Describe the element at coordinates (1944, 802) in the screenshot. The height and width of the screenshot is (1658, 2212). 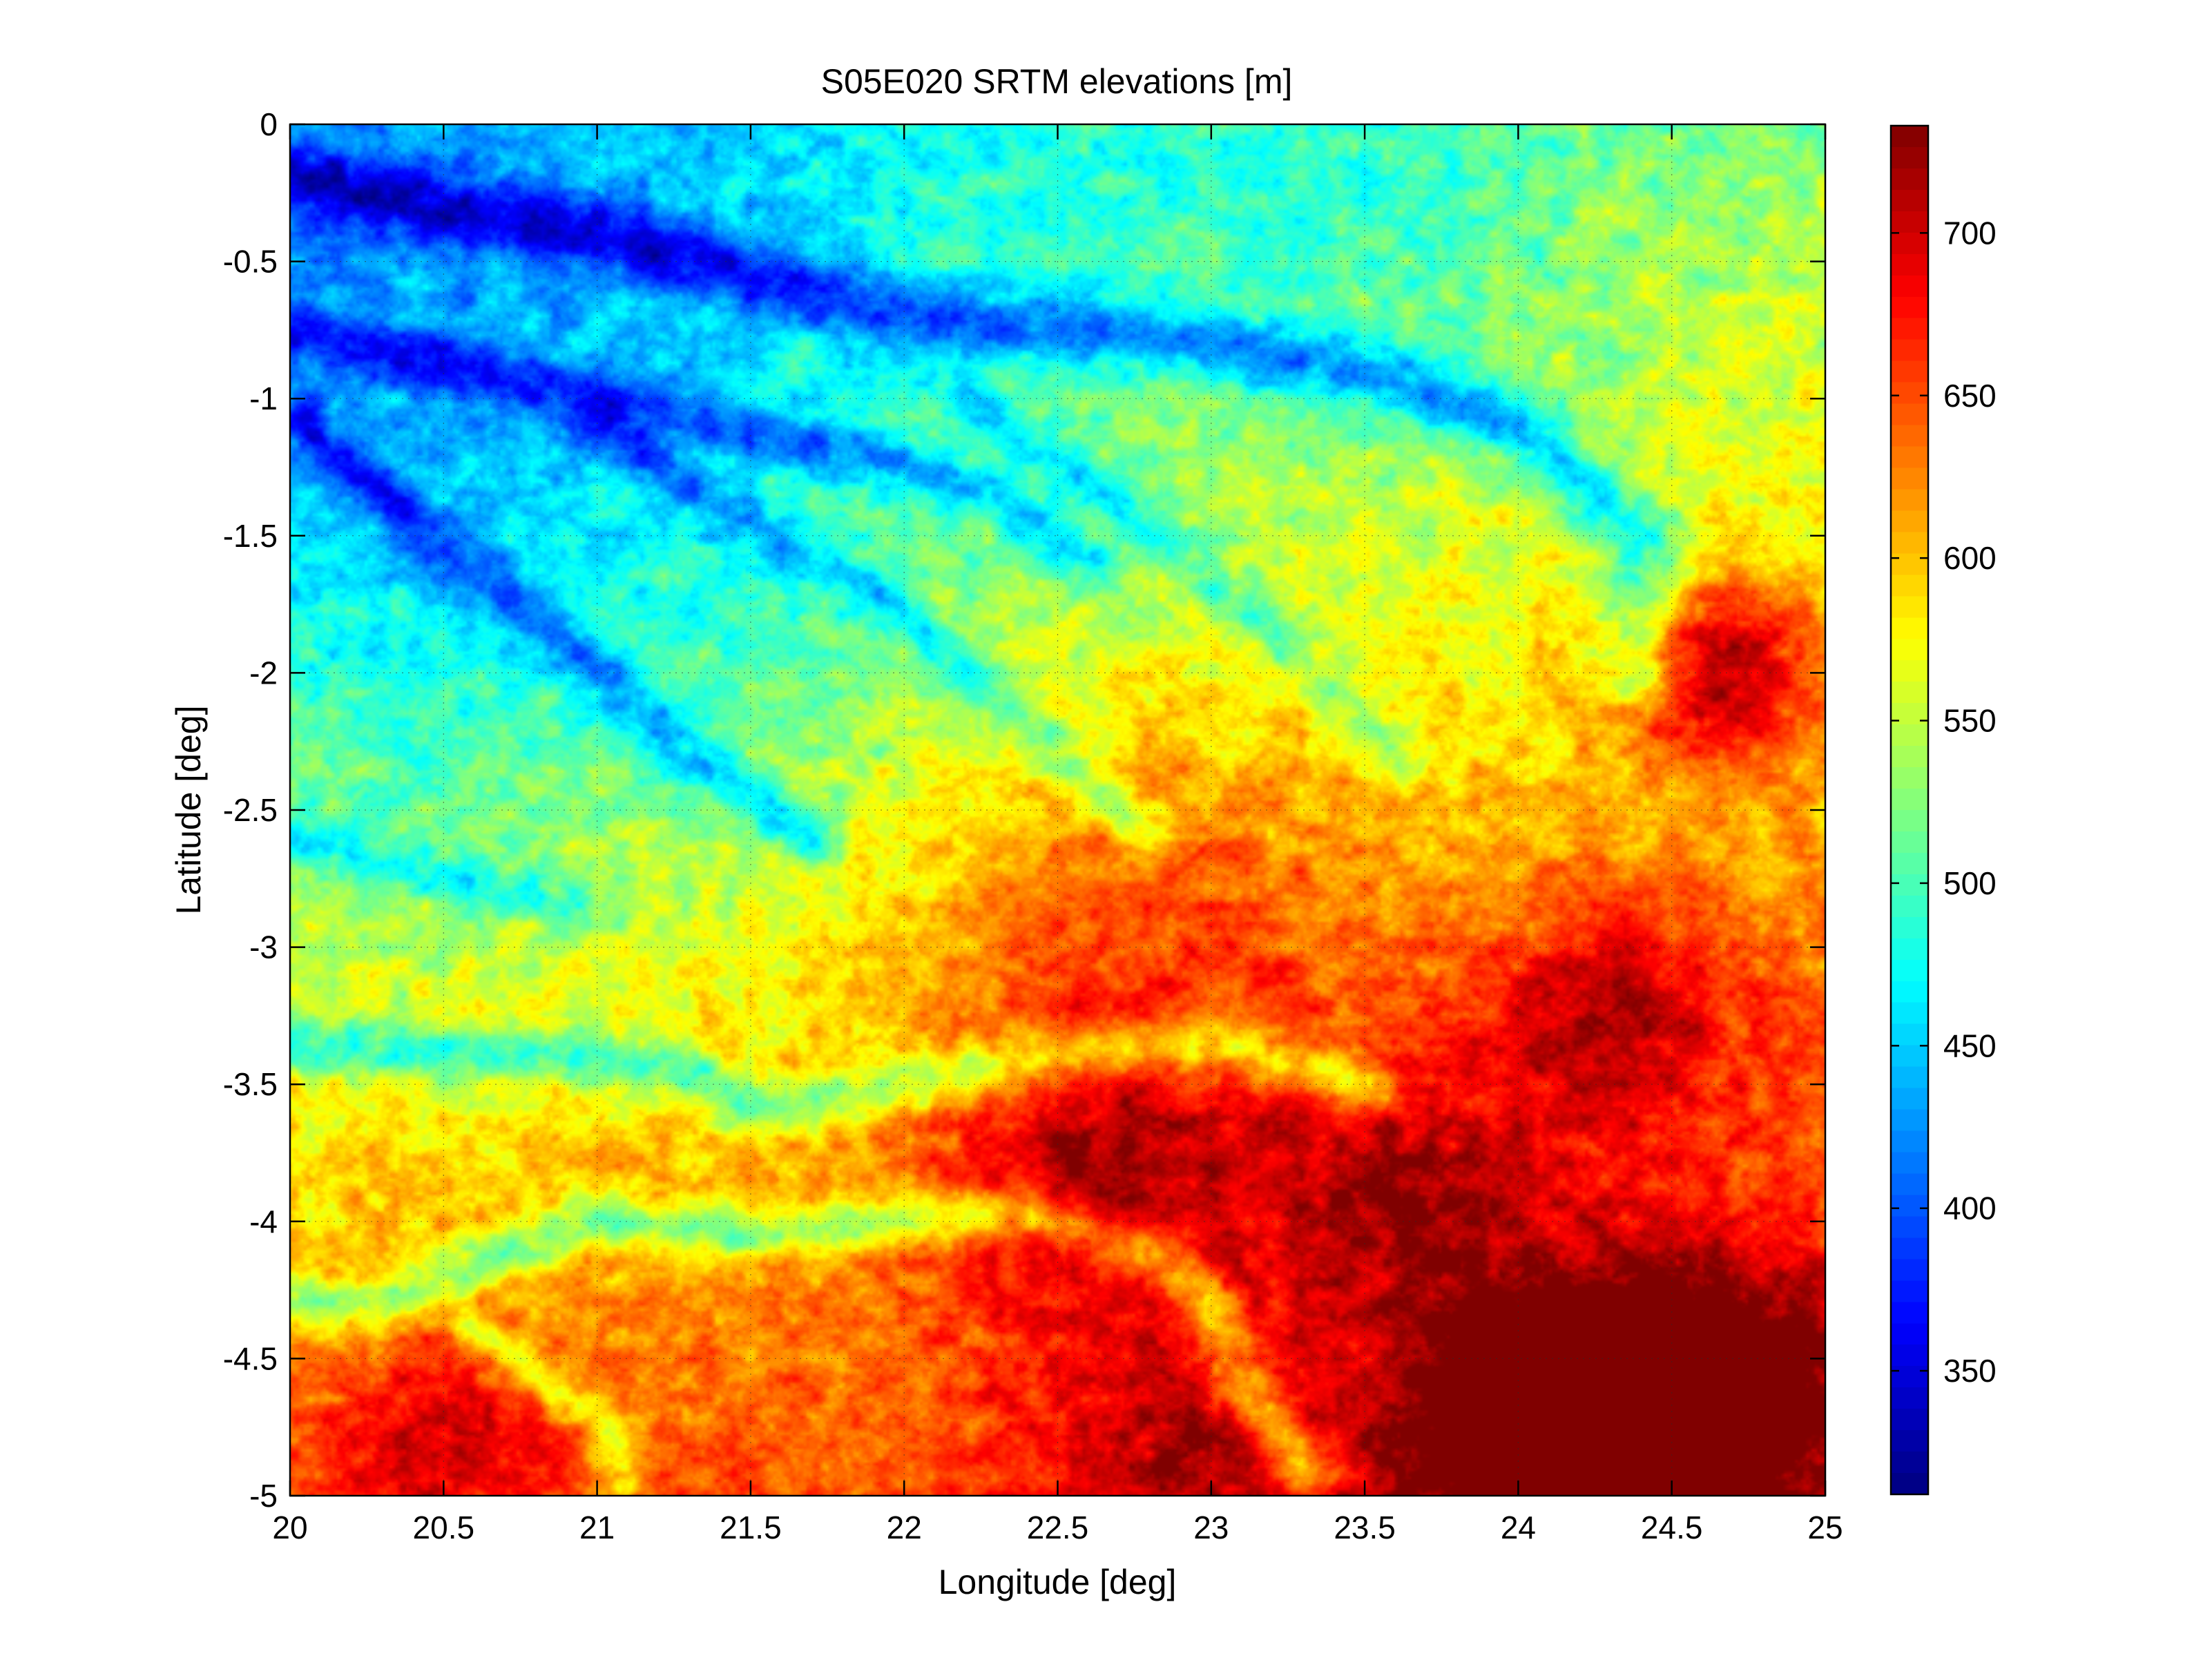
I see `colorbar-ticks: 350 400 450 500 550 600 650 700` at that location.